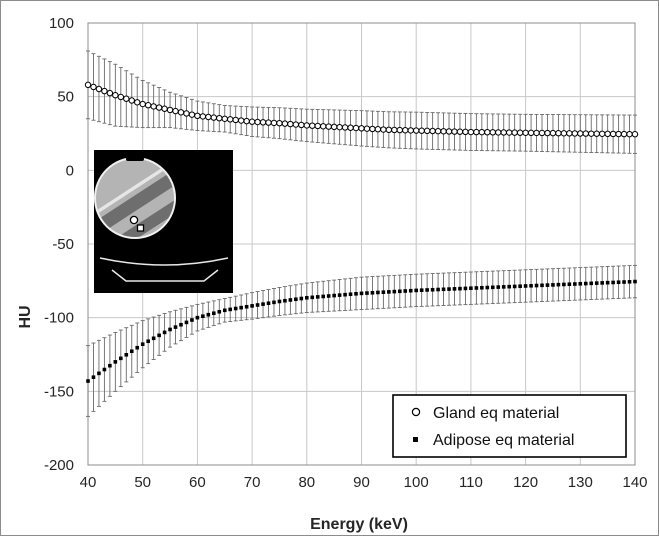  Describe the element at coordinates (496, 413) in the screenshot. I see `legend-label-gland: Gland eq material` at that location.